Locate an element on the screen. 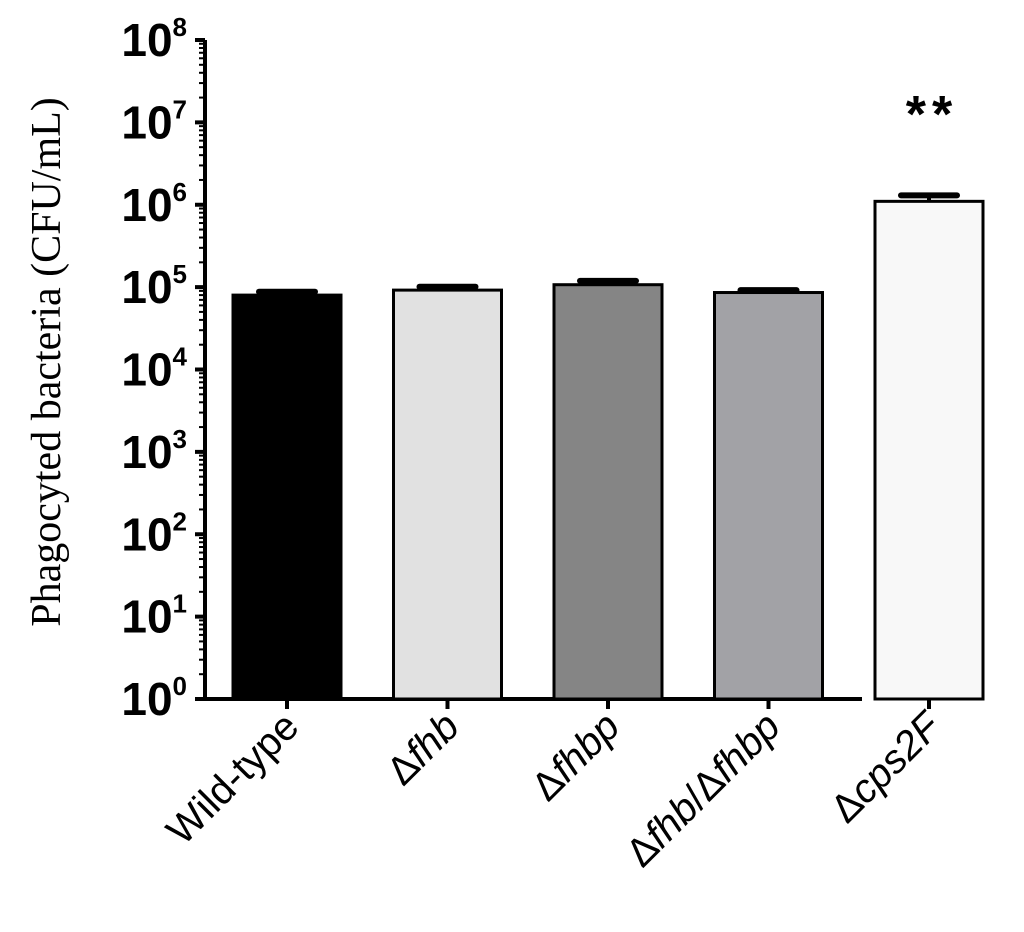 This screenshot has width=1024, height=932. y-tick-label: 10⁸ is located at coordinates (154, 39).